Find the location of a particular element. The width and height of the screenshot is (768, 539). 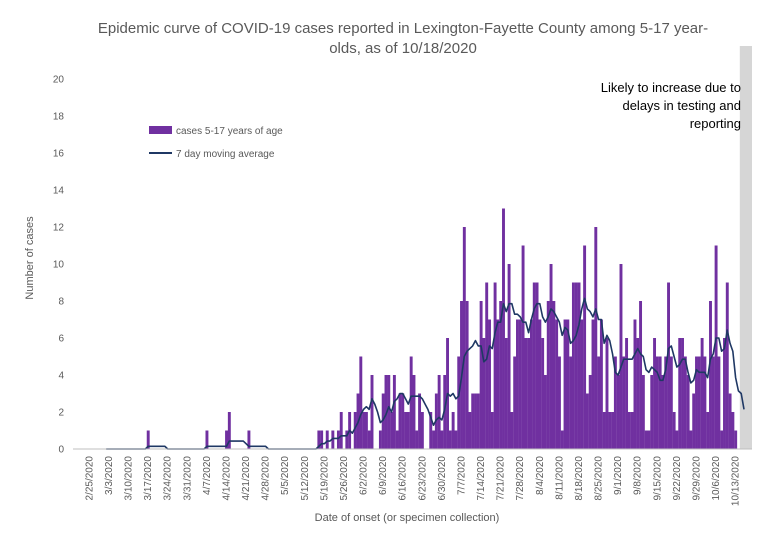

x-tick-label: 3/17/2020 is located at coordinates (148, 478).